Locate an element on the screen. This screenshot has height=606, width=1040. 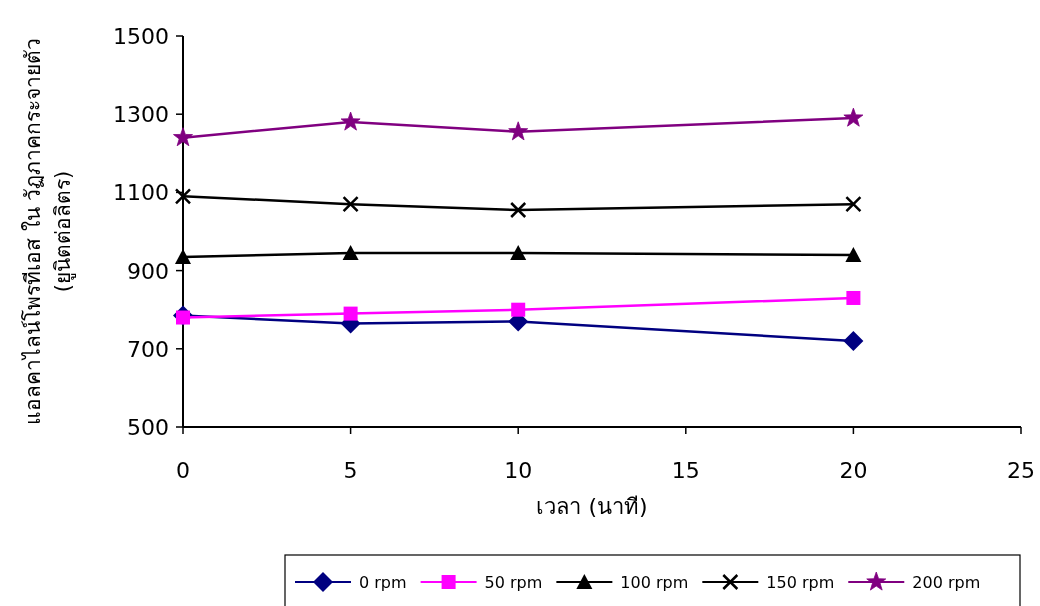
x-tick-label: 10 is located at coordinates (518, 470).